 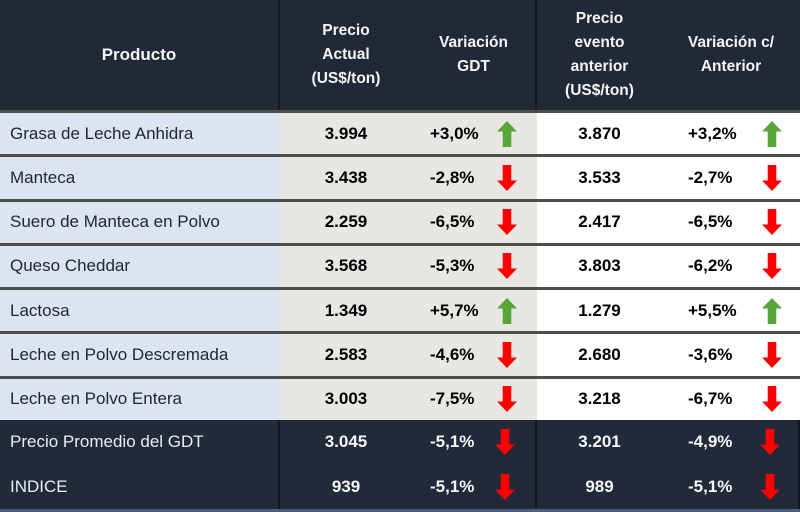 I want to click on bottom-edge-strip, so click(x=400, y=510).